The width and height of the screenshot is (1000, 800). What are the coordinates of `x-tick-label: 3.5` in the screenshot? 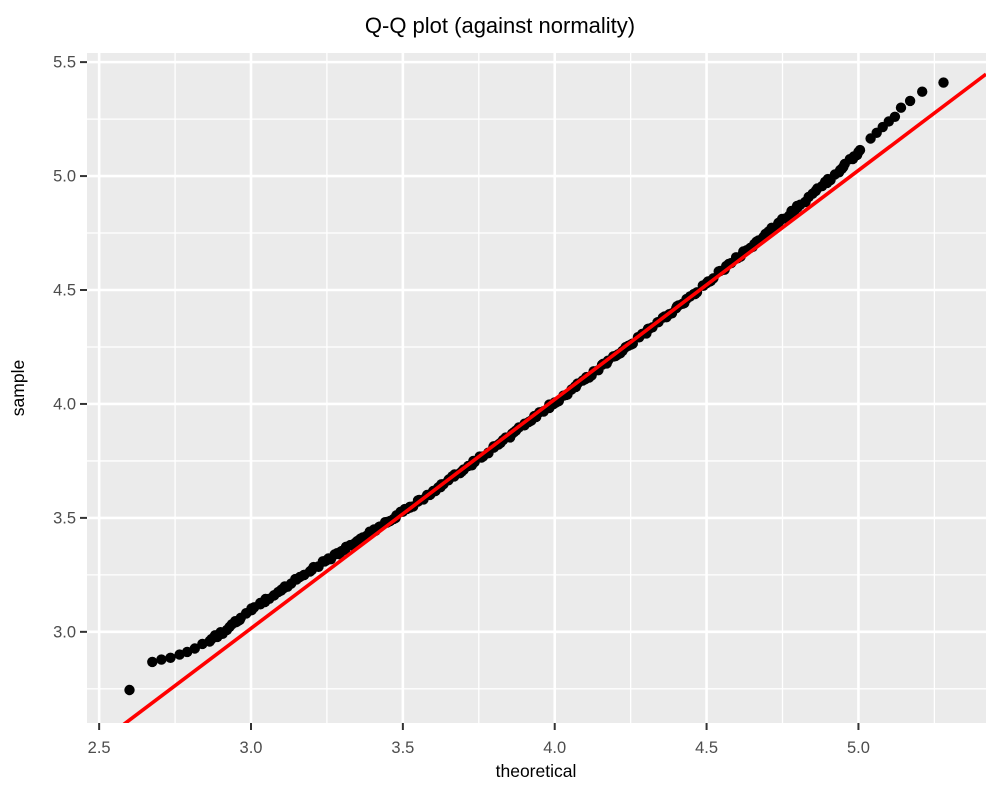 It's located at (402, 748).